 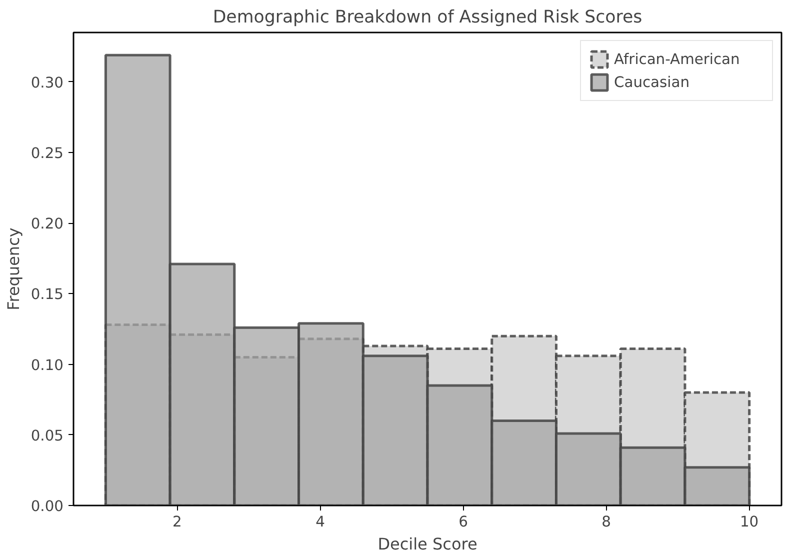 What do you see at coordinates (13, 269) in the screenshot?
I see `y-axis-title: Frequency` at bounding box center [13, 269].